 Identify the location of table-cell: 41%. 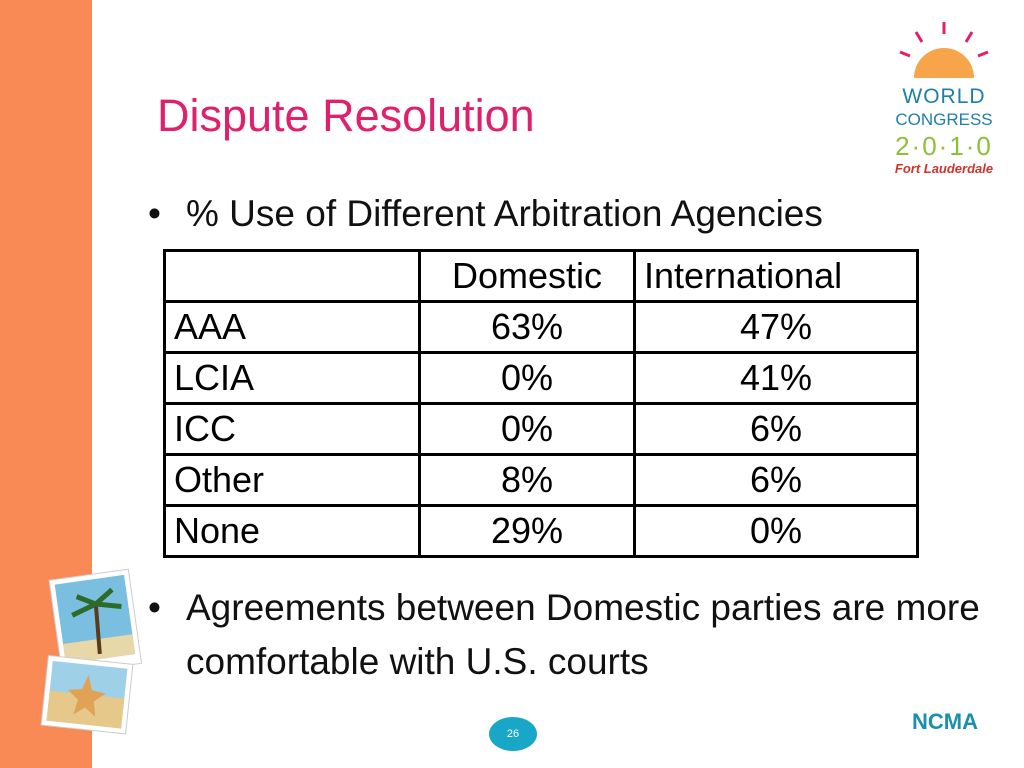
(776, 378).